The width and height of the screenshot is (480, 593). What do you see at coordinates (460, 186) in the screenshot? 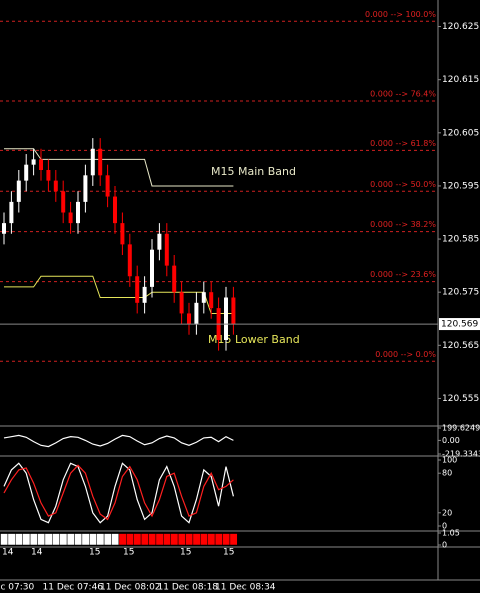
I see `y-tick-label: 120.595` at bounding box center [460, 186].